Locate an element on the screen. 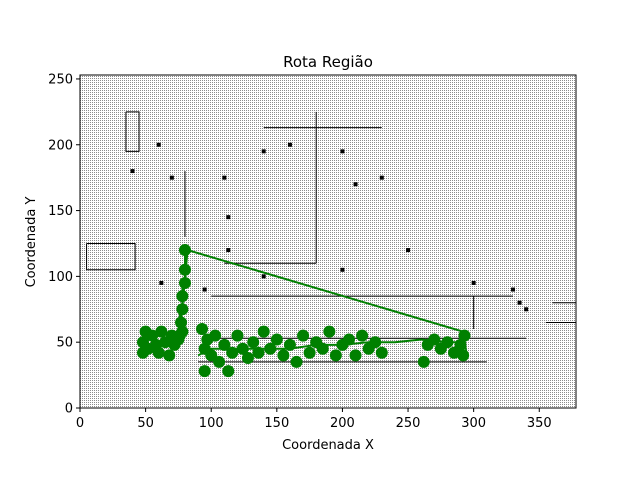 The image size is (640, 480). x-tick-label: 50 is located at coordinates (145, 423).